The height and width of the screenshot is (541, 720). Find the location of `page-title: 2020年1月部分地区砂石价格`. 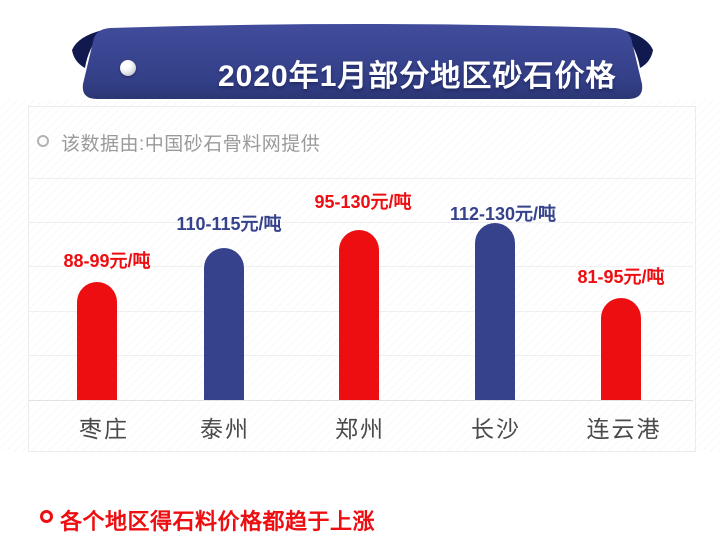

page-title: 2020年1月部分地区砂石价格 is located at coordinates (417, 76).